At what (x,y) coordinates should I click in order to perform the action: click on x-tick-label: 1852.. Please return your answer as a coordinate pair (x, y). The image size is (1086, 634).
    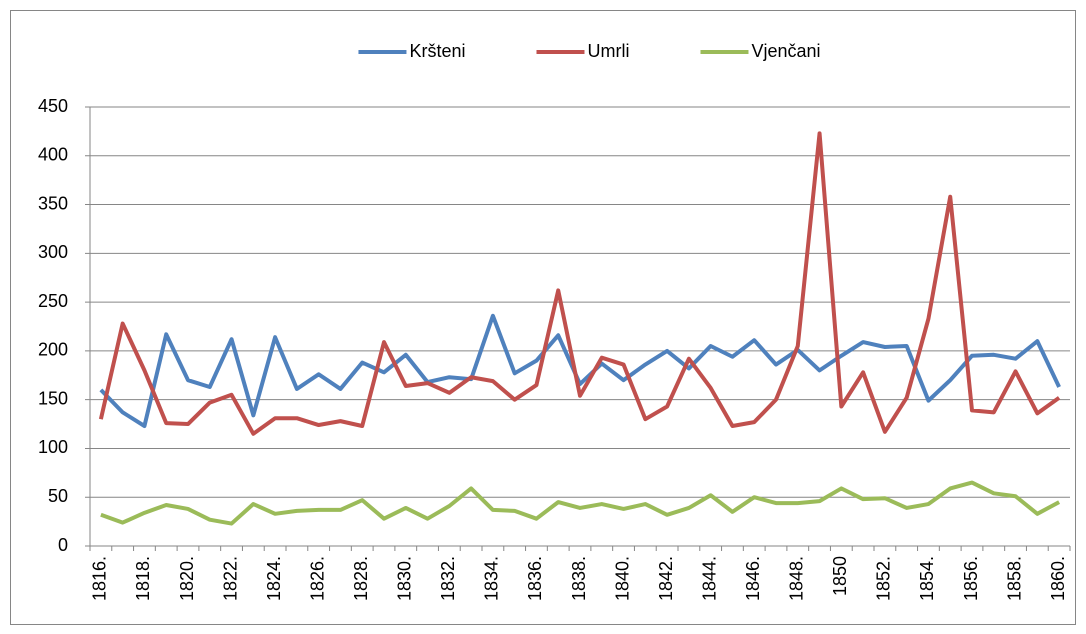
    Looking at the image, I should click on (884, 578).